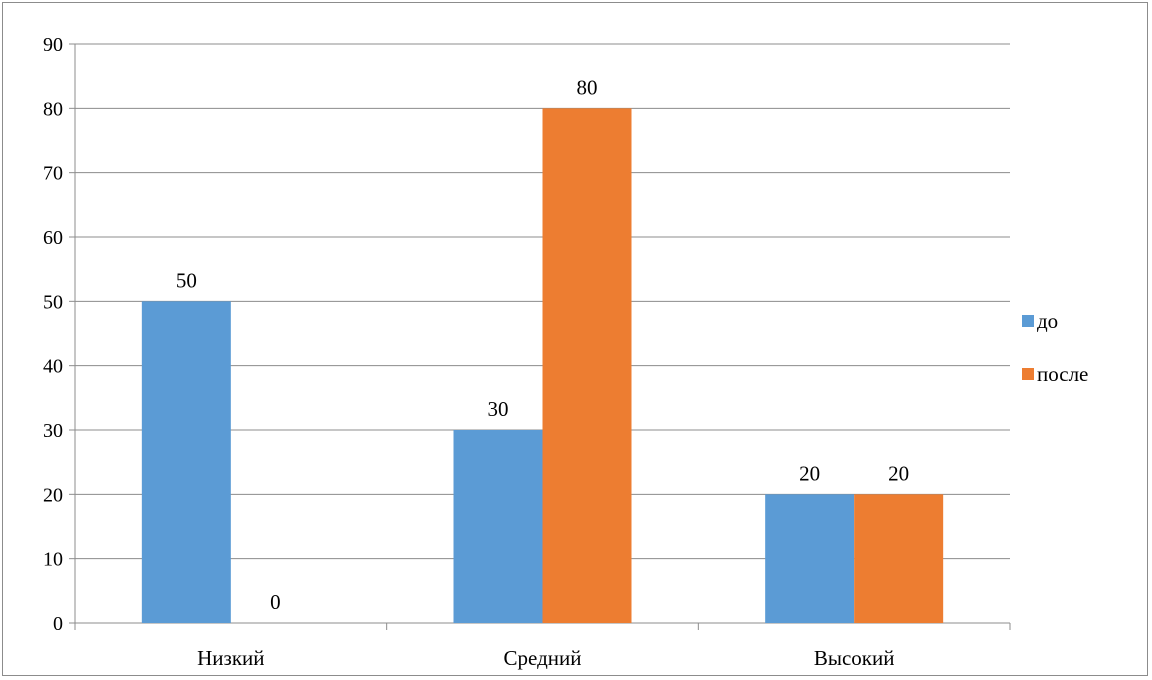 Image resolution: width=1152 pixels, height=680 pixels. I want to click on x-tick-label: Высокий, so click(854, 658).